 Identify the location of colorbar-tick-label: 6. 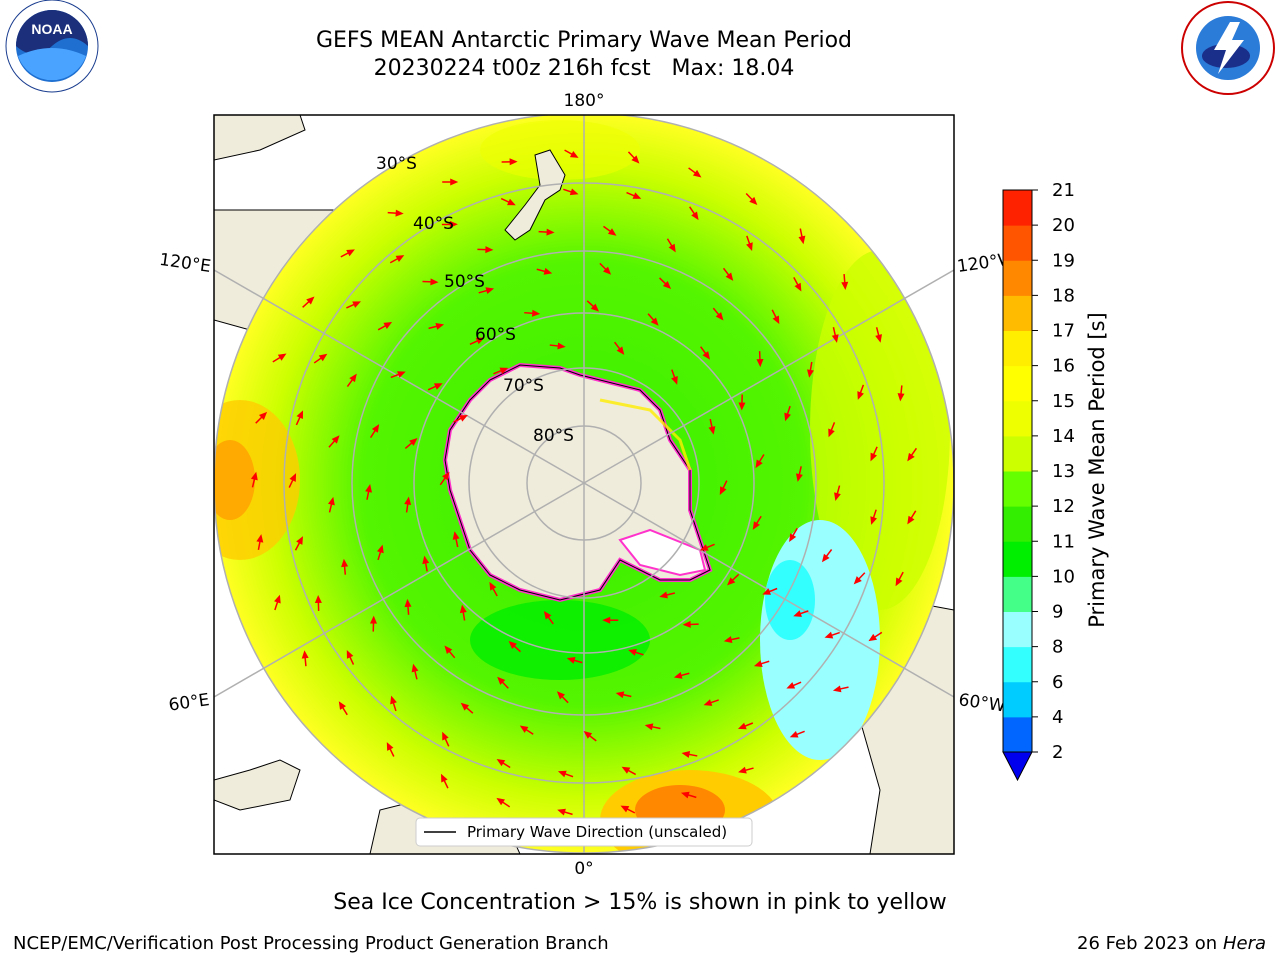
(1057, 682).